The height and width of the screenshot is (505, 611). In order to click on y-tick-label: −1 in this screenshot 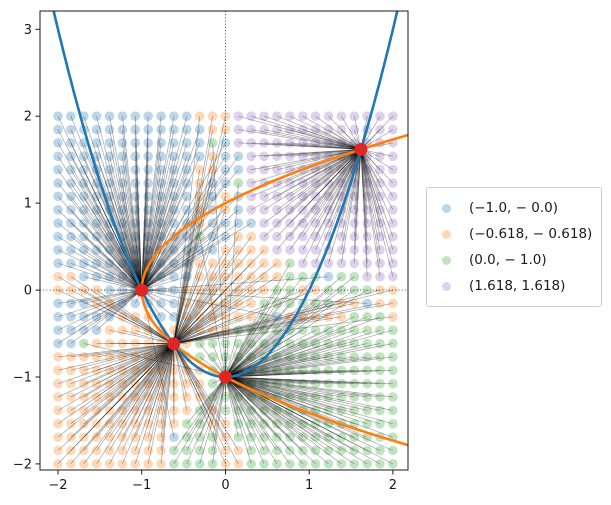, I will do `click(22, 378)`.